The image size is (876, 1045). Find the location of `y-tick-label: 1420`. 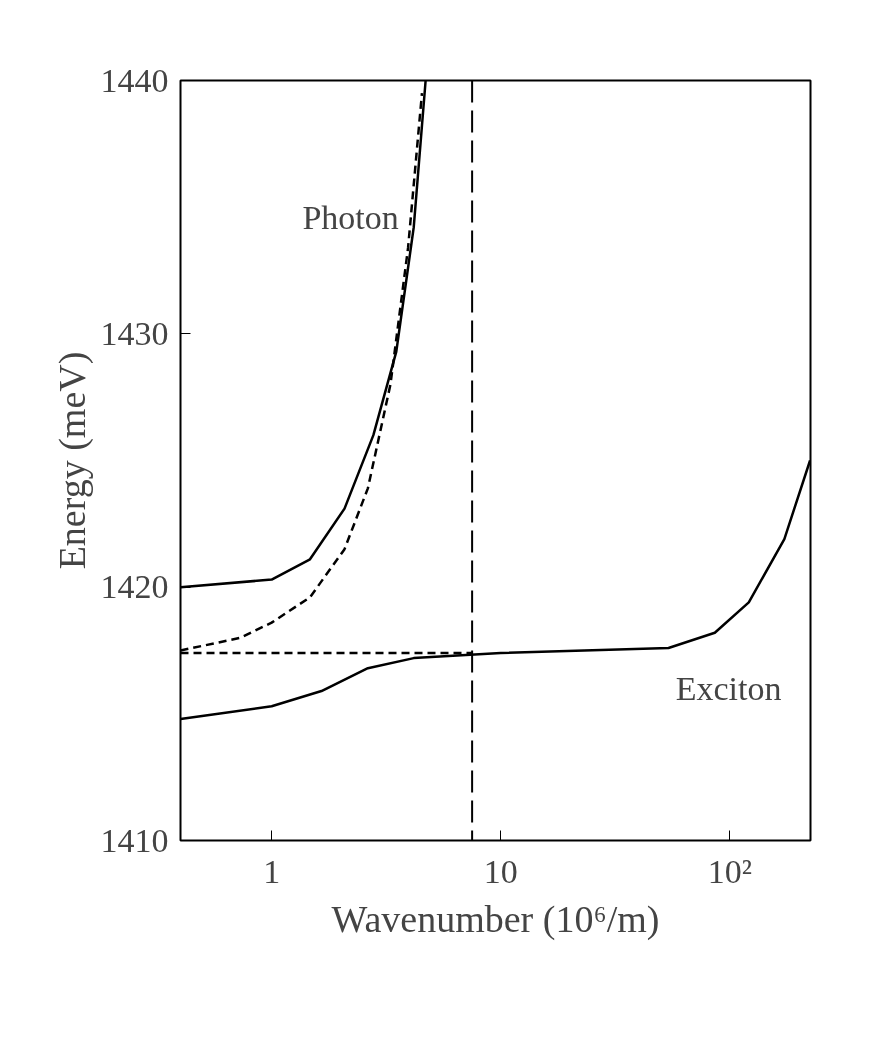

y-tick-label: 1420 is located at coordinates (134, 587).